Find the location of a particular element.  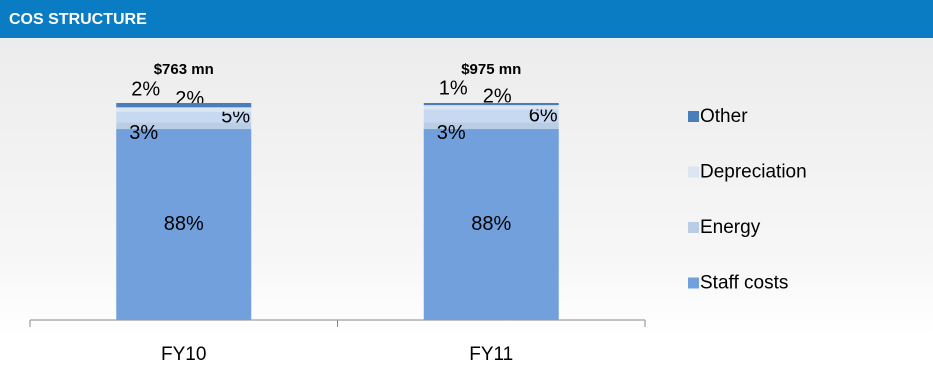

legend-label: Other is located at coordinates (724, 116).